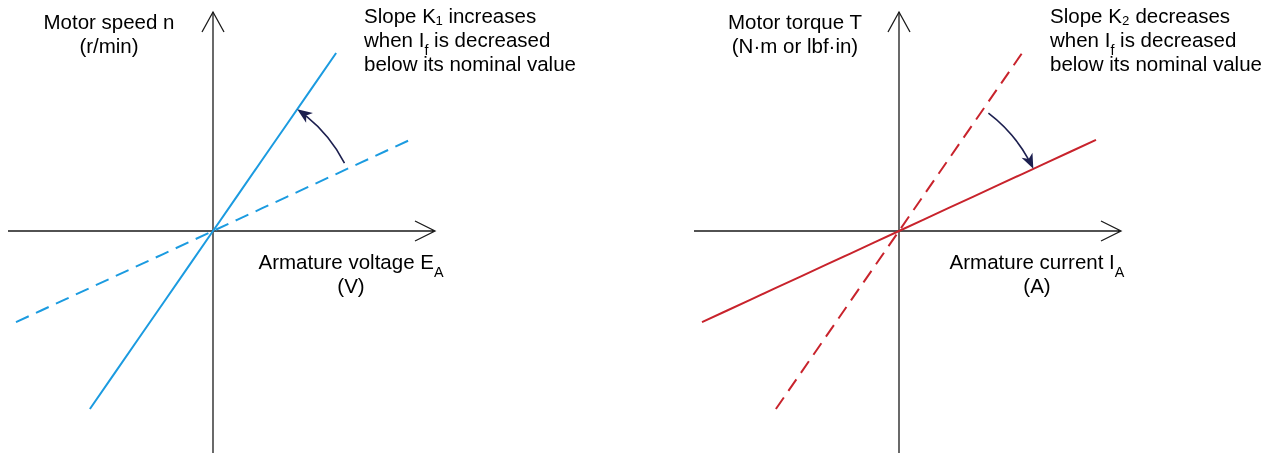  Describe the element at coordinates (351, 273) in the screenshot. I see `text: Armature voltage E$_{A}$ (V)` at that location.